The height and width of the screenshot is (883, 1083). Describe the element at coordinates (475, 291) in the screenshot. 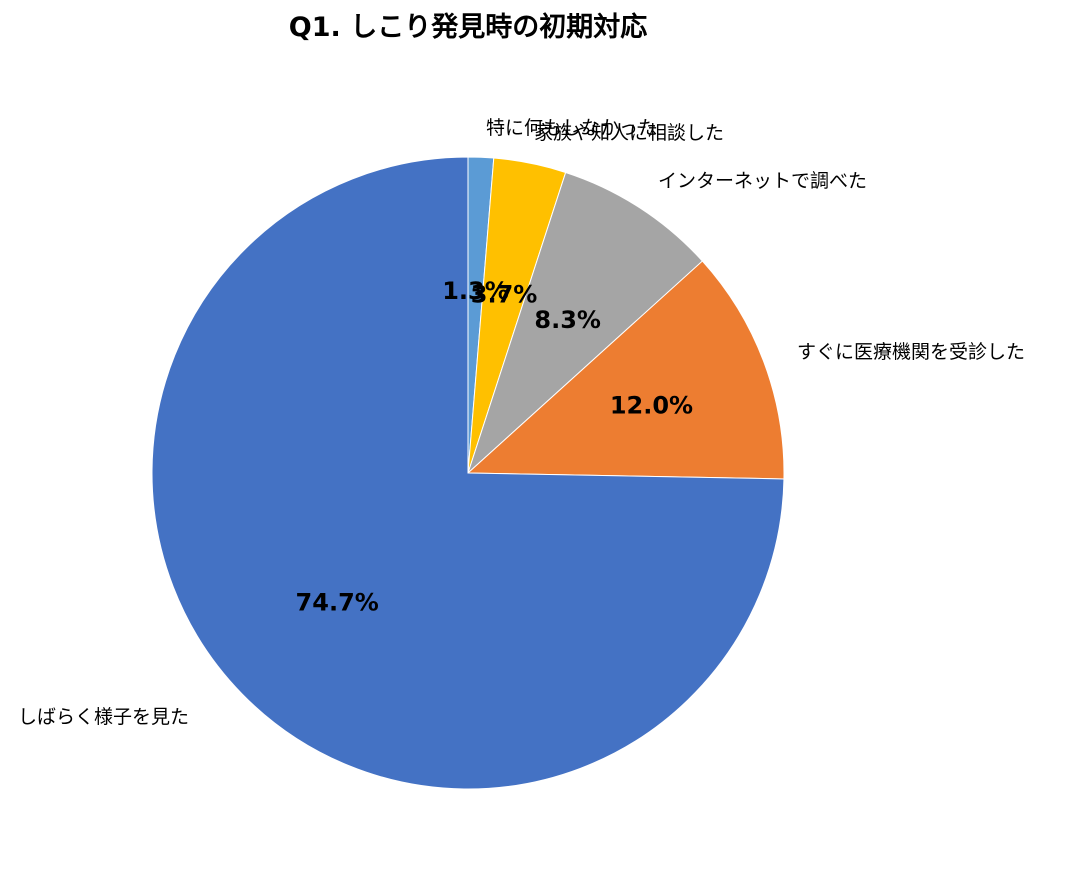

I see `slice-percent-label: 1.3%` at that location.